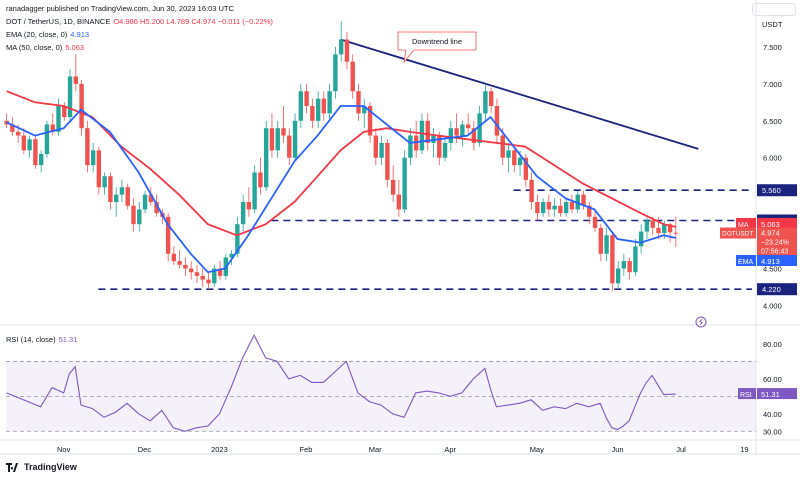  Describe the element at coordinates (747, 394) in the screenshot. I see `rsi-tag-box` at that location.